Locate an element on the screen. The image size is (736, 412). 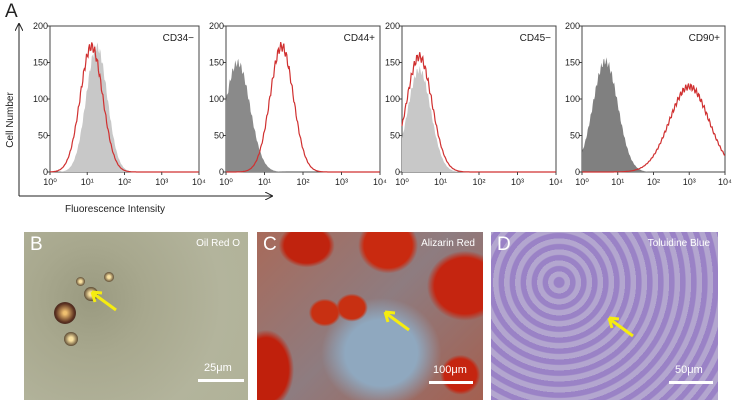
scale-bar-label: 50μm is located at coordinates (689, 370).